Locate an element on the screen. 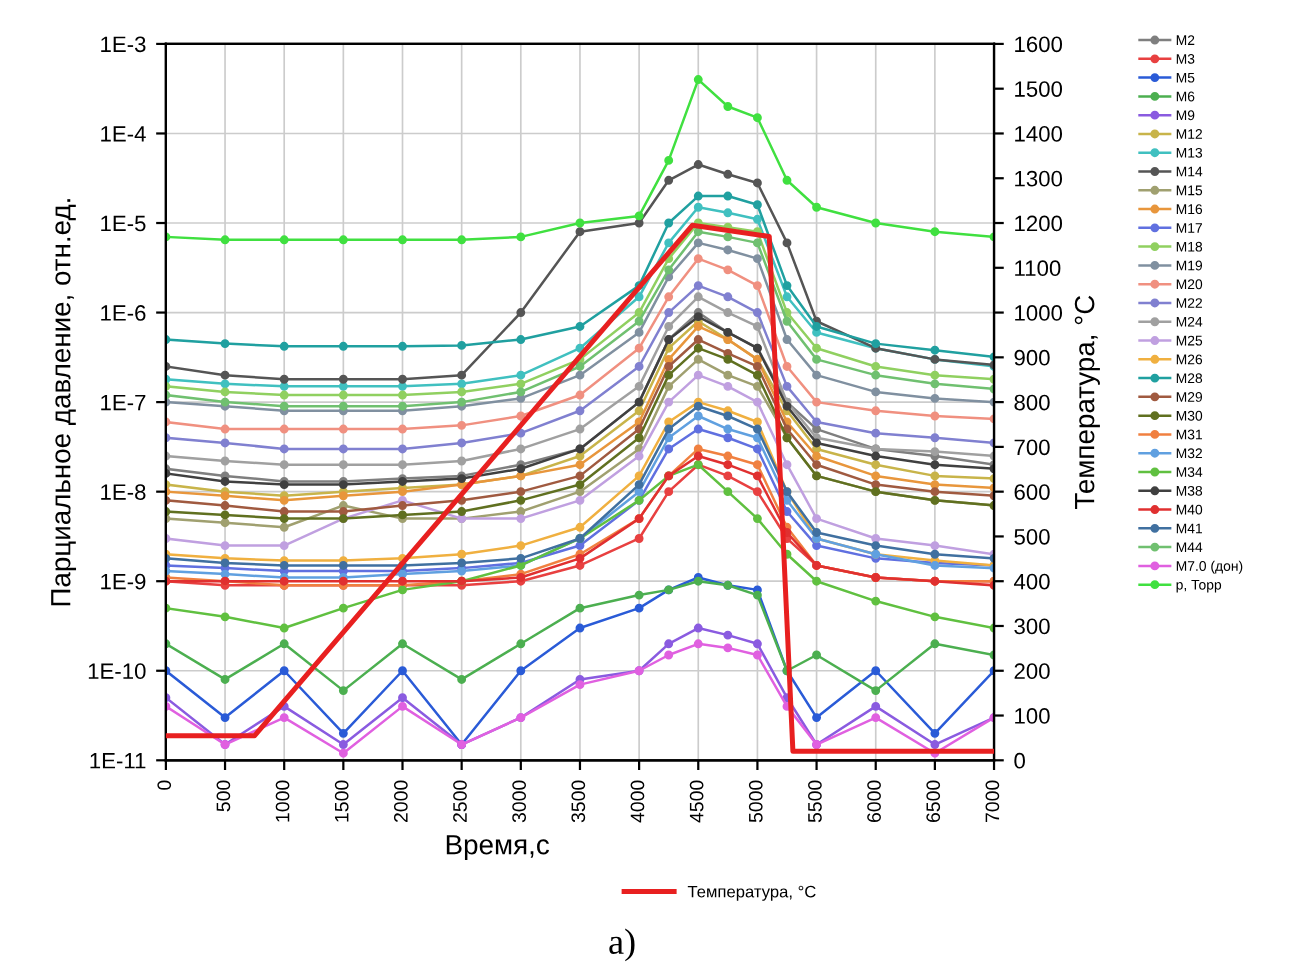 The height and width of the screenshot is (976, 1296). y-tick-label: 1E-4 is located at coordinates (123, 134).